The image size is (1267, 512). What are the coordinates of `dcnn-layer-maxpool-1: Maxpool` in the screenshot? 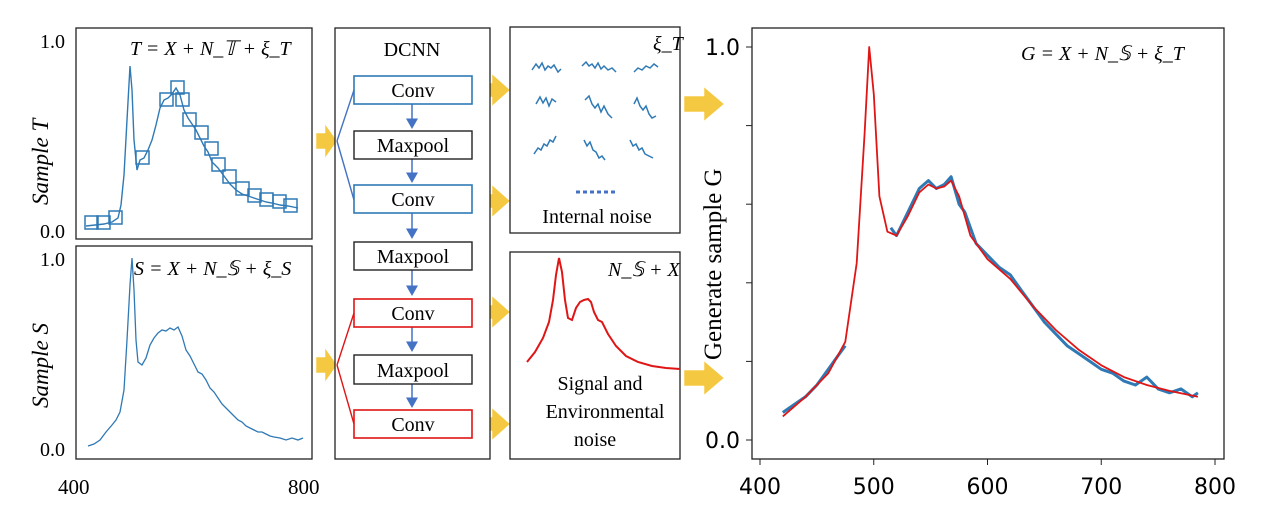 It's located at (413, 145).